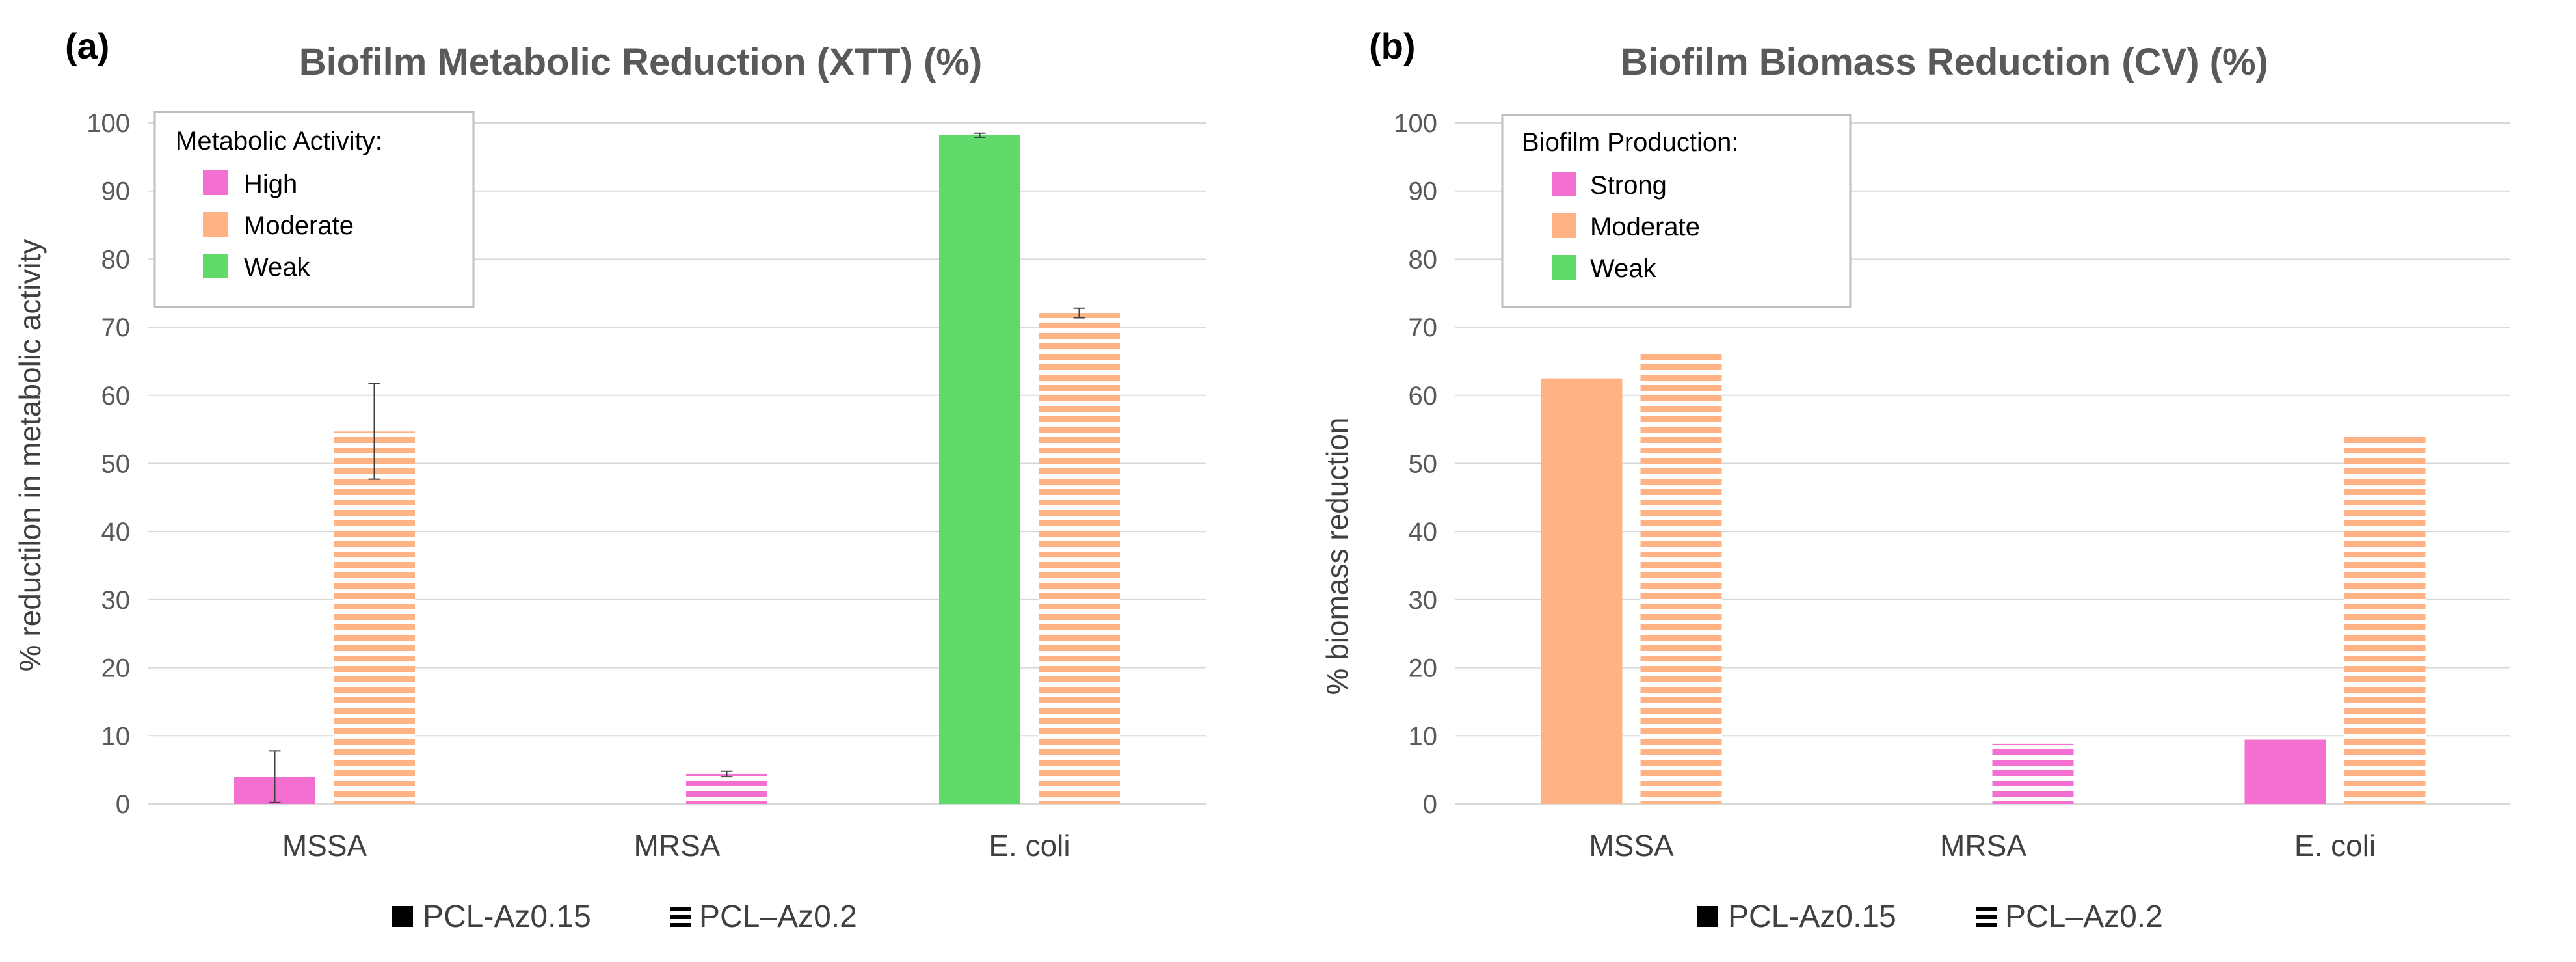 Image resolution: width=2576 pixels, height=962 pixels. I want to click on panel-a-y-tick-label: 90, so click(116, 192).